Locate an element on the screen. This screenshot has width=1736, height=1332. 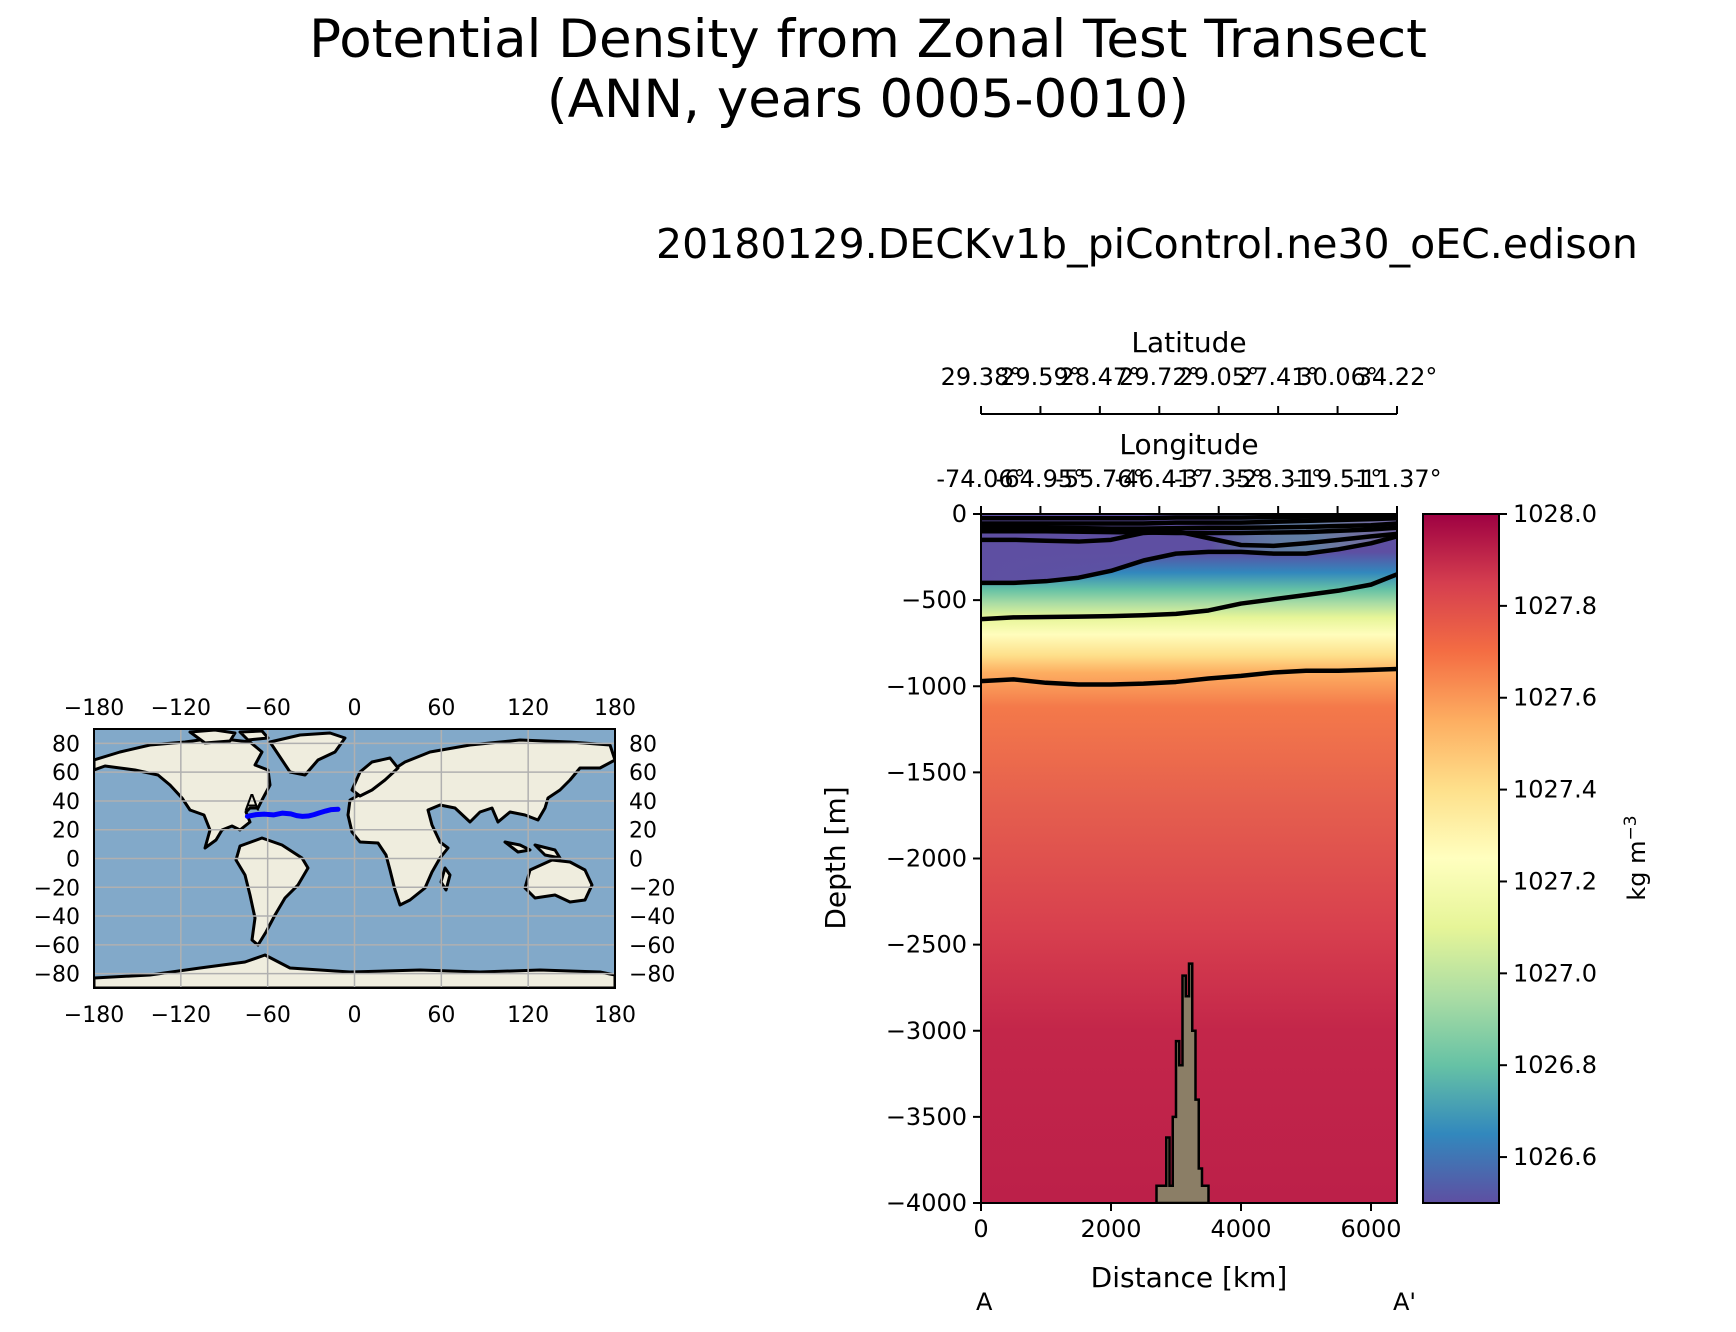
colorbar-tick-label: 1027.4 is located at coordinates (1555, 790).